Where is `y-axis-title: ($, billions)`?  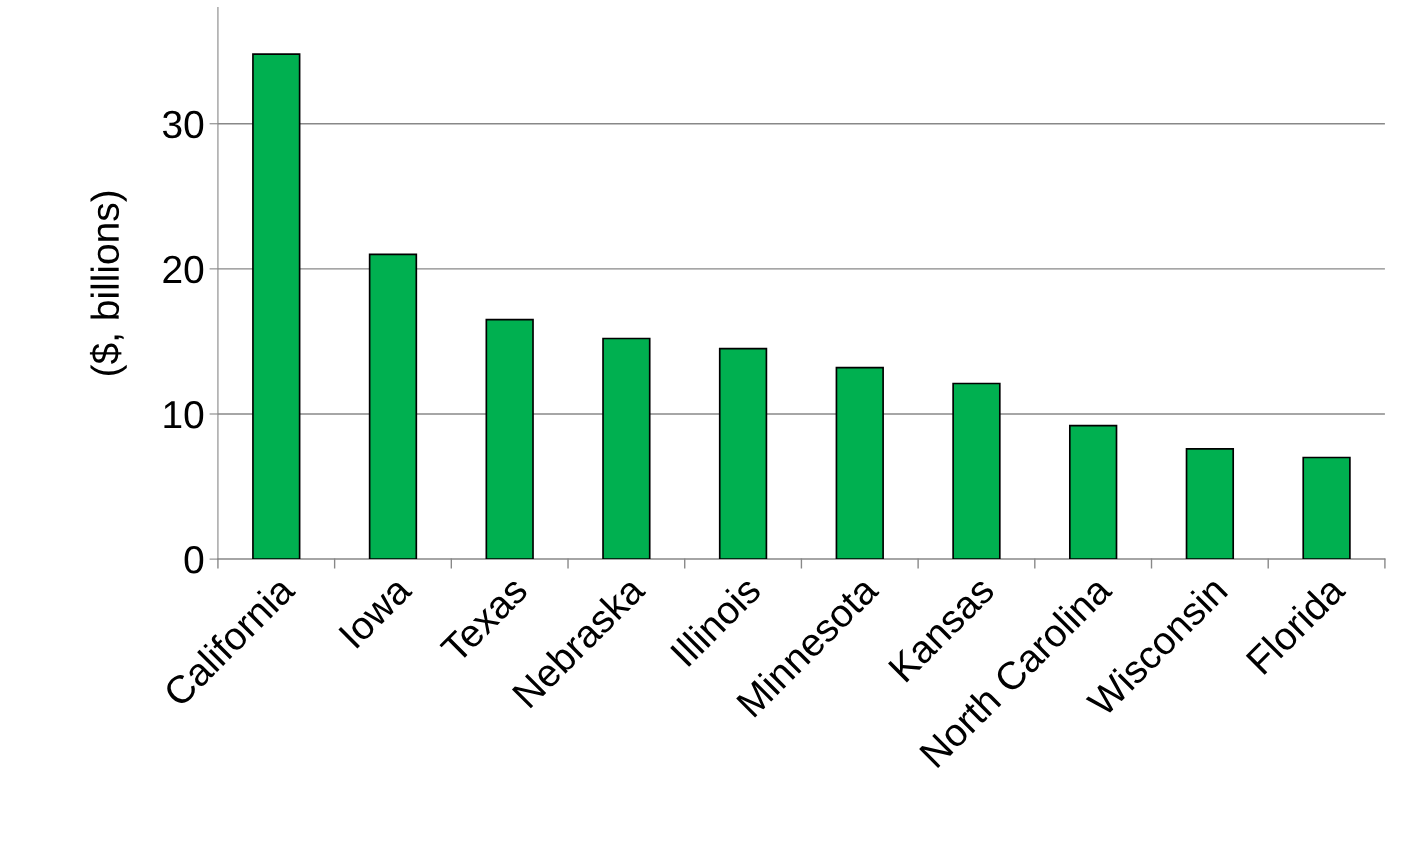 y-axis-title: ($, billions) is located at coordinates (108, 283).